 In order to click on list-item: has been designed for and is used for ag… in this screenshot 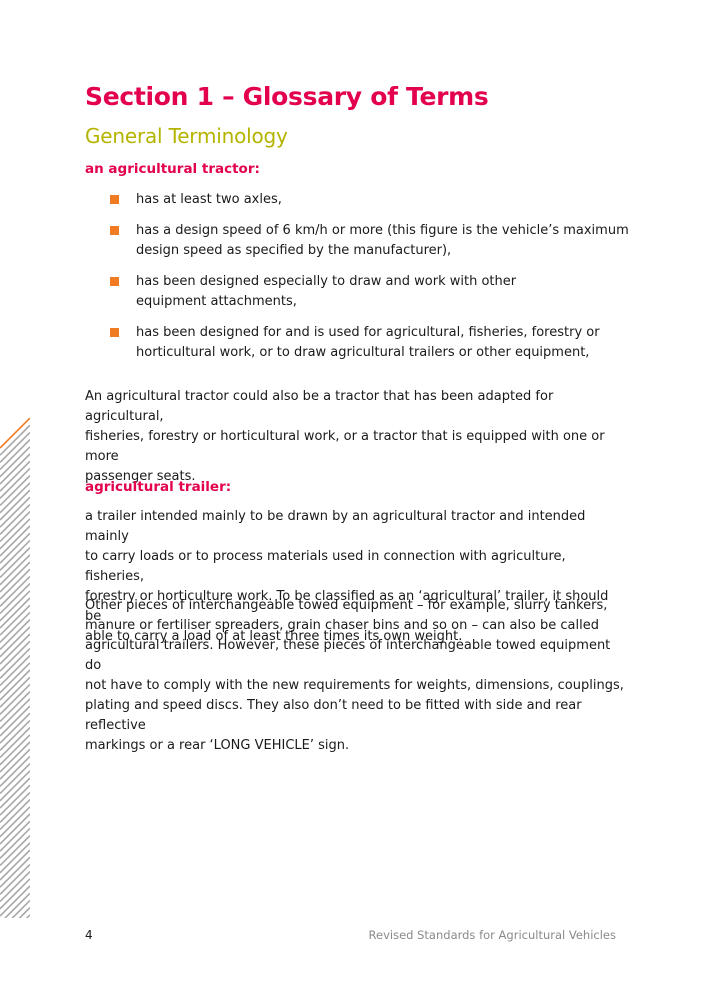, I will do `click(370, 343)`.